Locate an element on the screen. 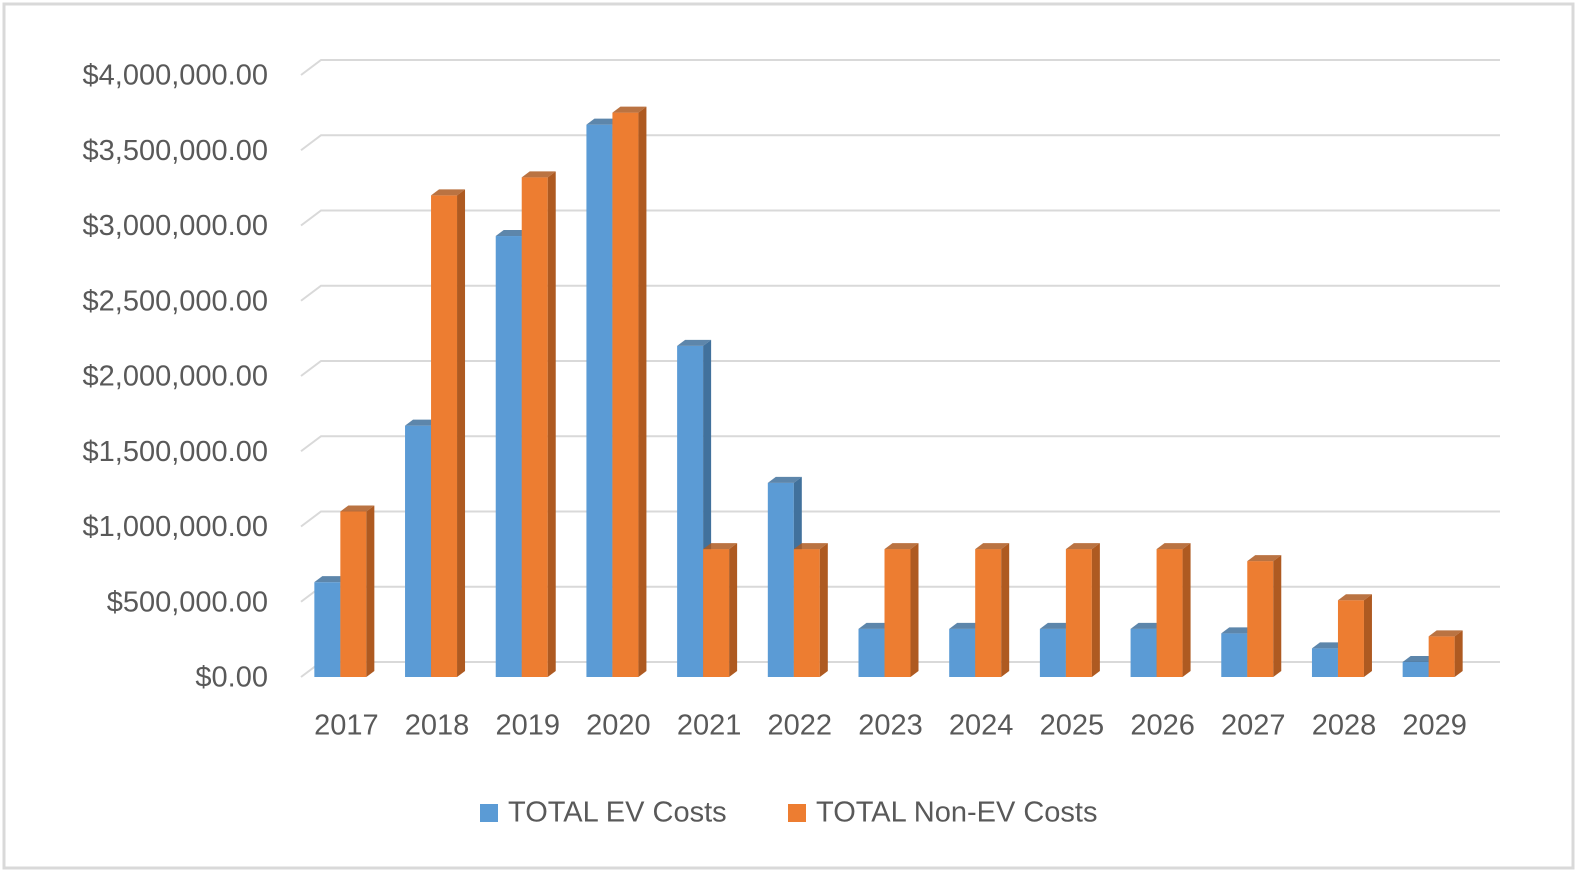  y-tick-label: $2,000,000.00 is located at coordinates (175, 377).